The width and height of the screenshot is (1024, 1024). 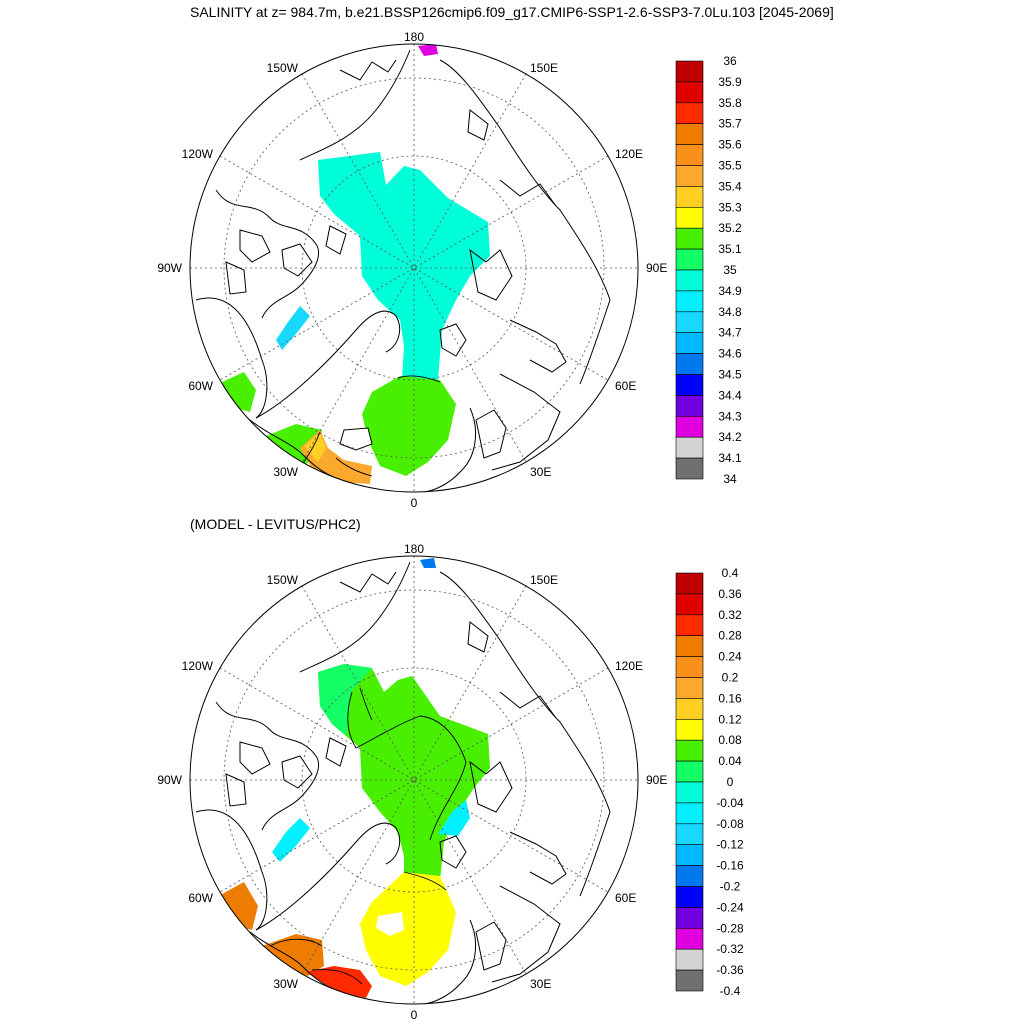 What do you see at coordinates (730, 124) in the screenshot?
I see `top-colorbar-tick-label: 35.7` at bounding box center [730, 124].